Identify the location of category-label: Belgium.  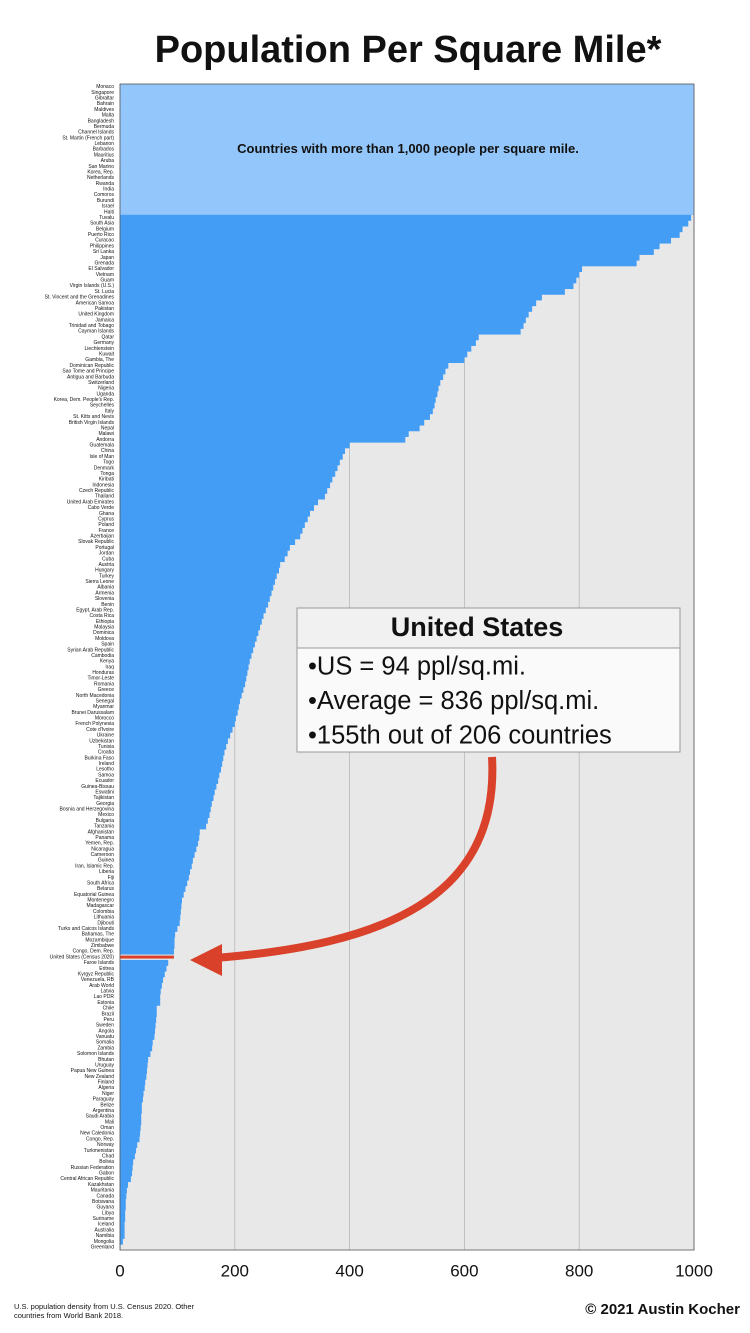
(105, 229).